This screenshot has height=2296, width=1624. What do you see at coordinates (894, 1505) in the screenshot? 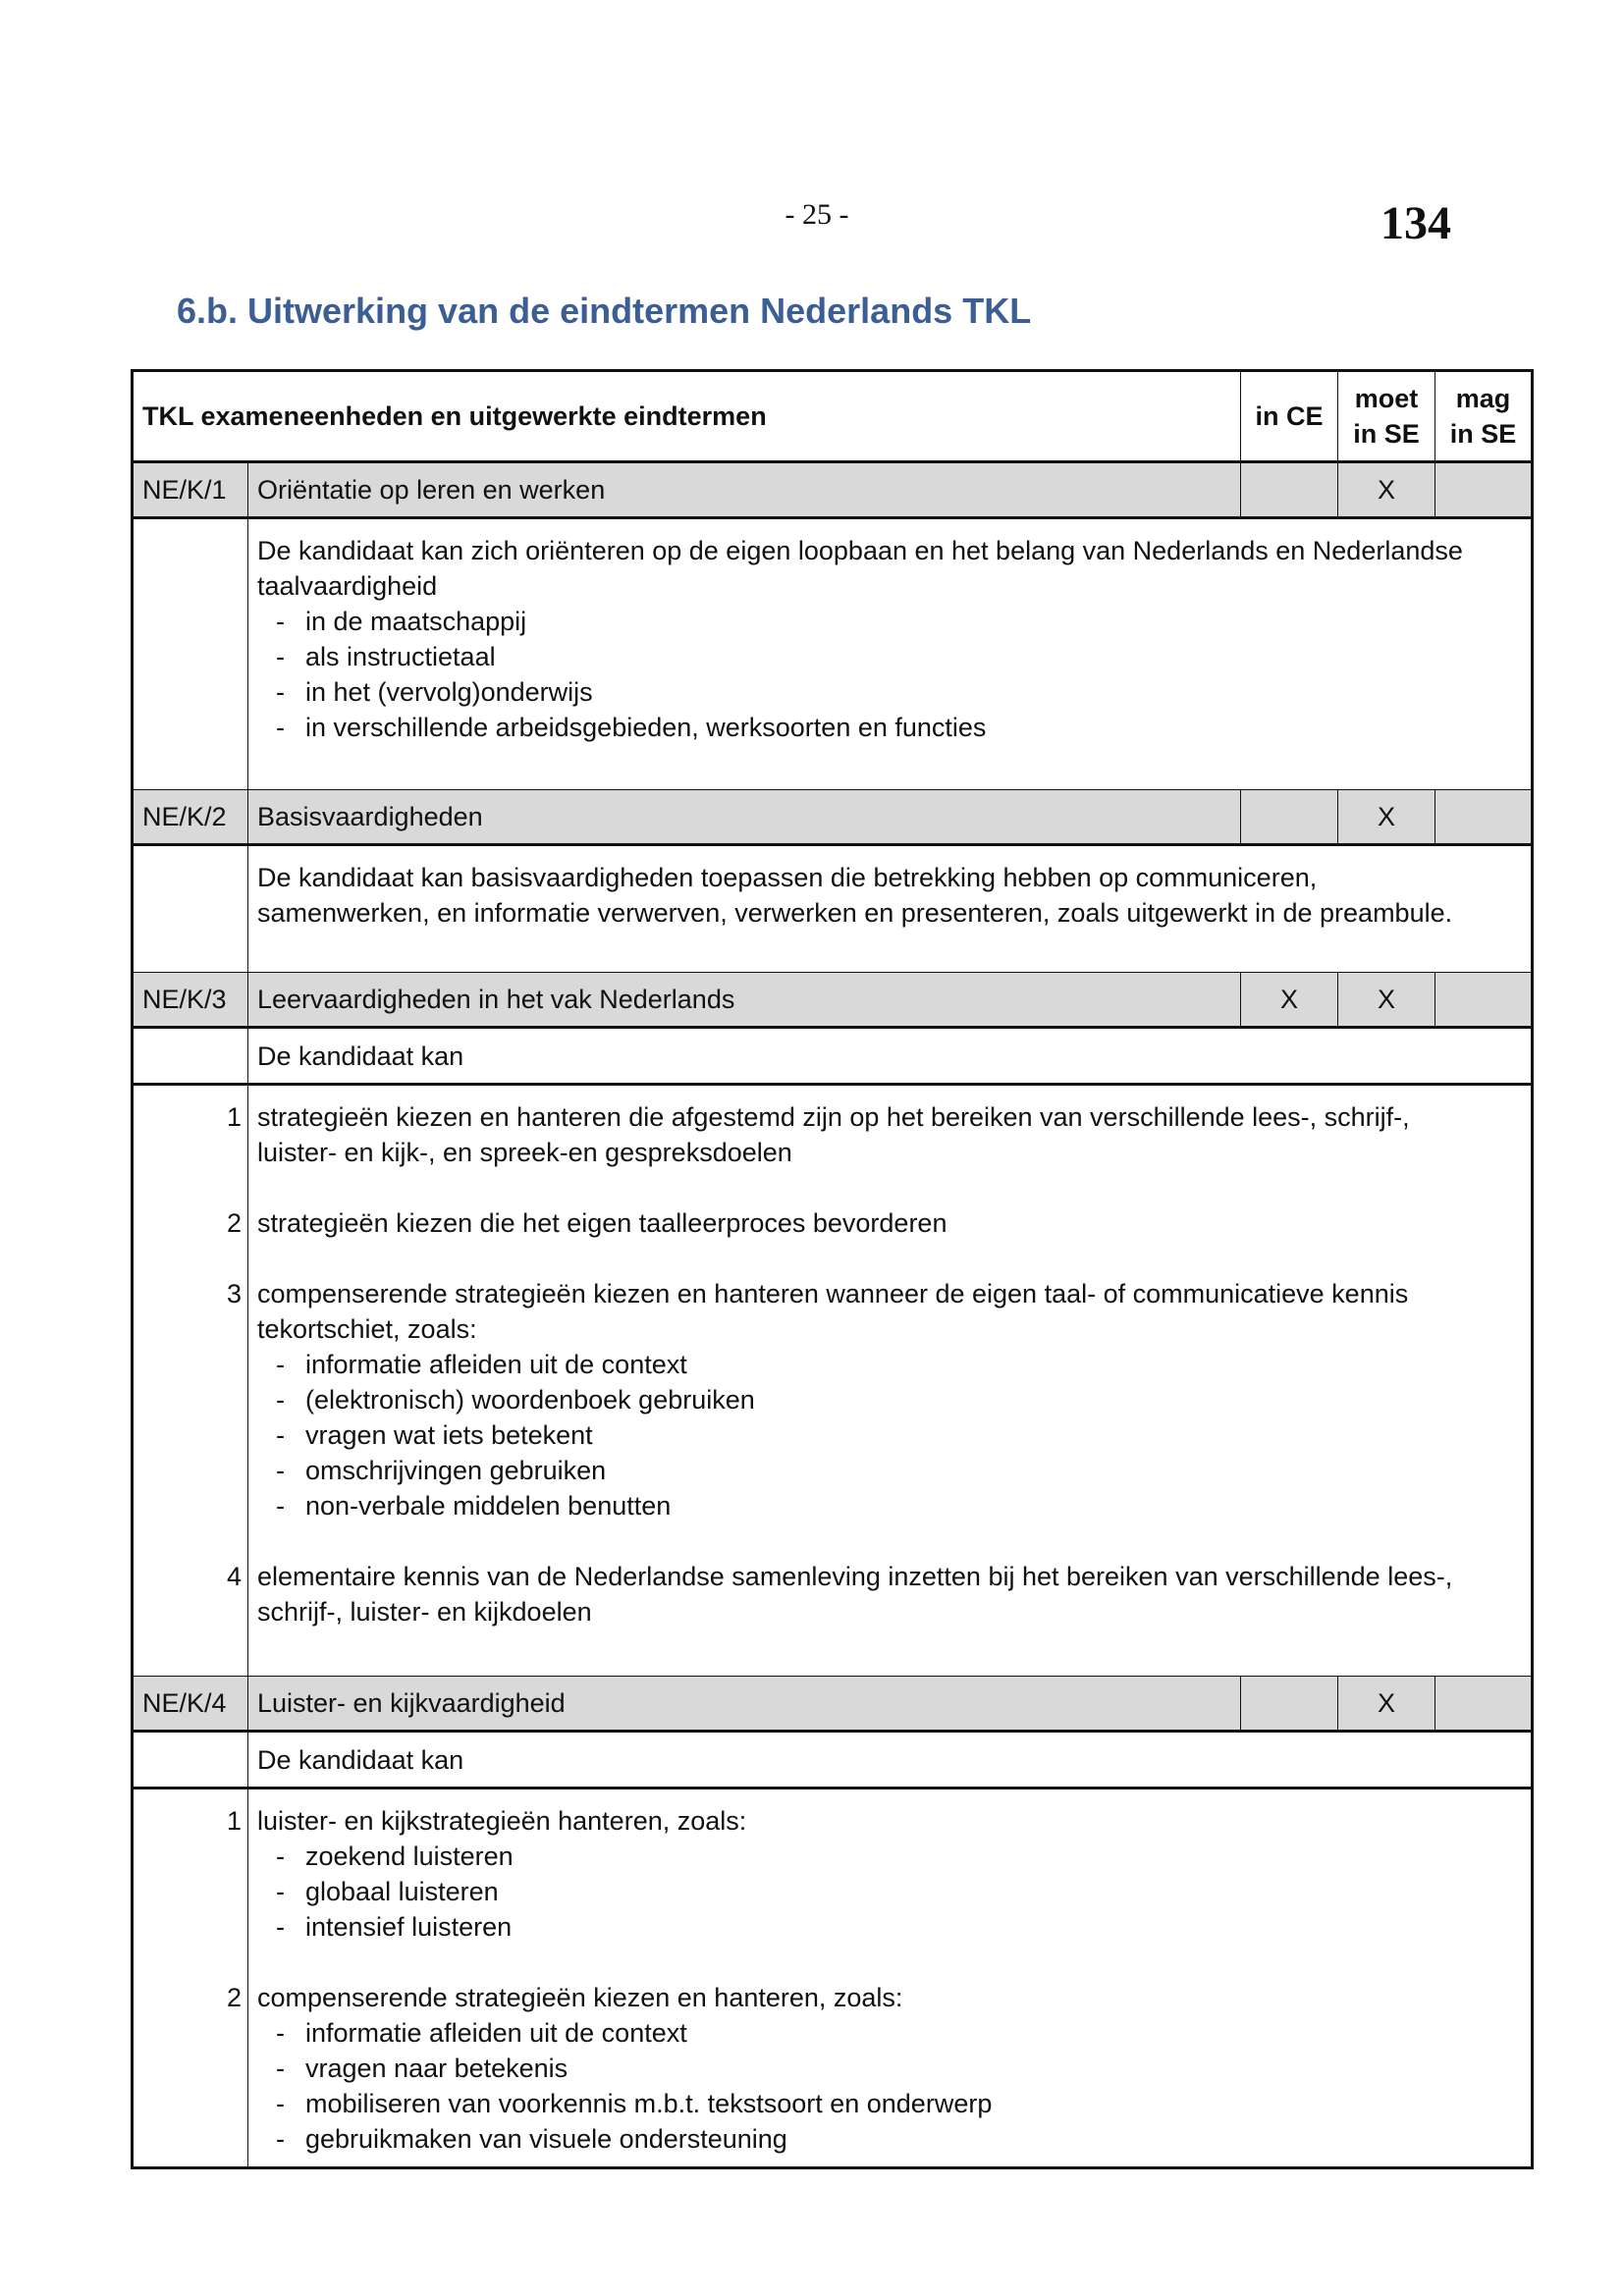
I see `bullet-item: - non-verbale middelen benutten` at bounding box center [894, 1505].